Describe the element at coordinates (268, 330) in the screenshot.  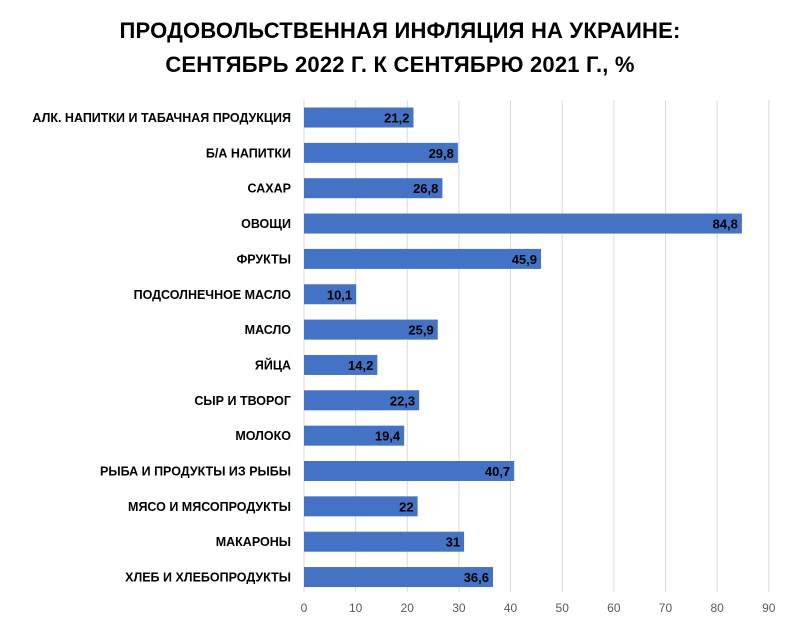
I see `category-label: МАСЛО` at that location.